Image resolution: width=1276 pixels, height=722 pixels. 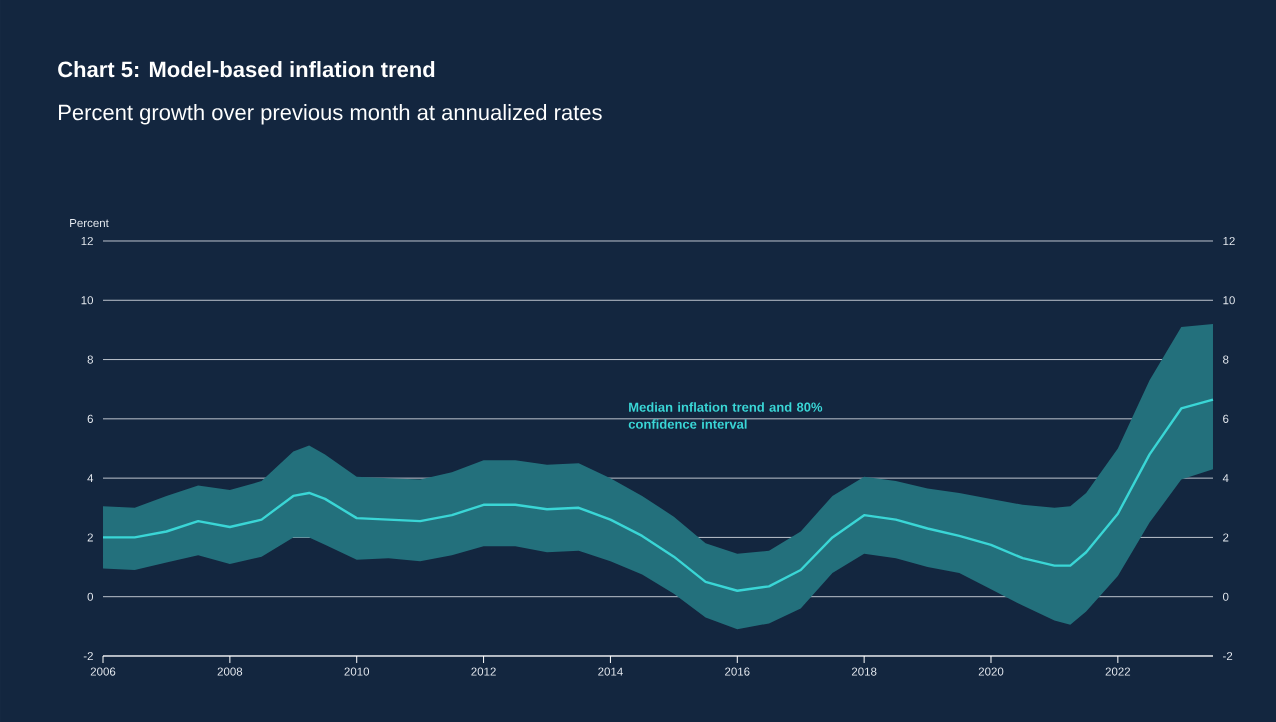 What do you see at coordinates (246, 69) in the screenshot?
I see `chart-title: Chart 5: Model-based inflation trend` at bounding box center [246, 69].